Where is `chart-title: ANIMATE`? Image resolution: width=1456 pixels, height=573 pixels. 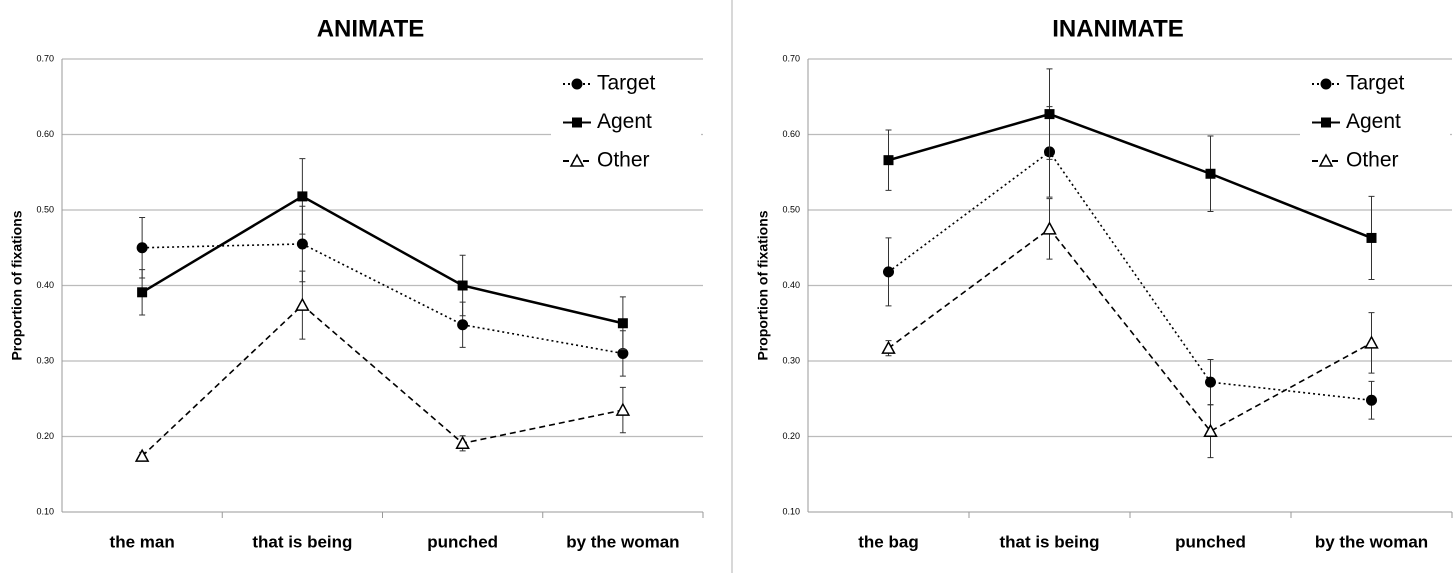 chart-title: ANIMATE is located at coordinates (371, 28).